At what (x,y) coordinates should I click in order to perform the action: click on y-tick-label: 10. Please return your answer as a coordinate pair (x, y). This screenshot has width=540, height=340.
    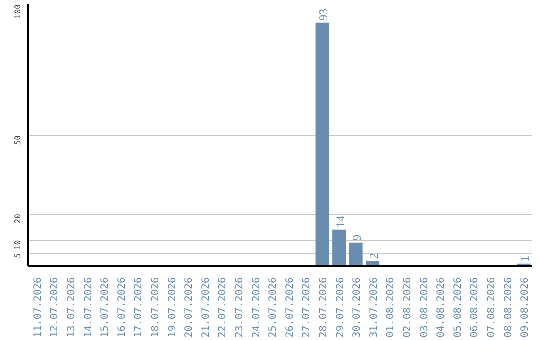
    Looking at the image, I should click on (18, 245).